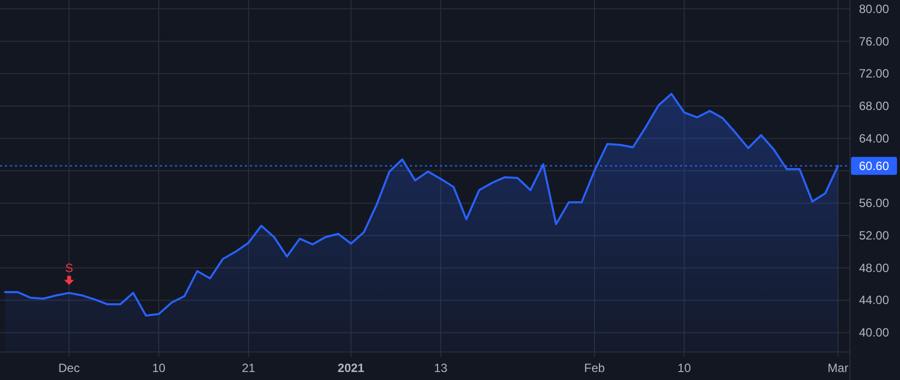 This screenshot has height=380, width=900. What do you see at coordinates (351, 368) in the screenshot?
I see `x-tick-label: 2021` at bounding box center [351, 368].